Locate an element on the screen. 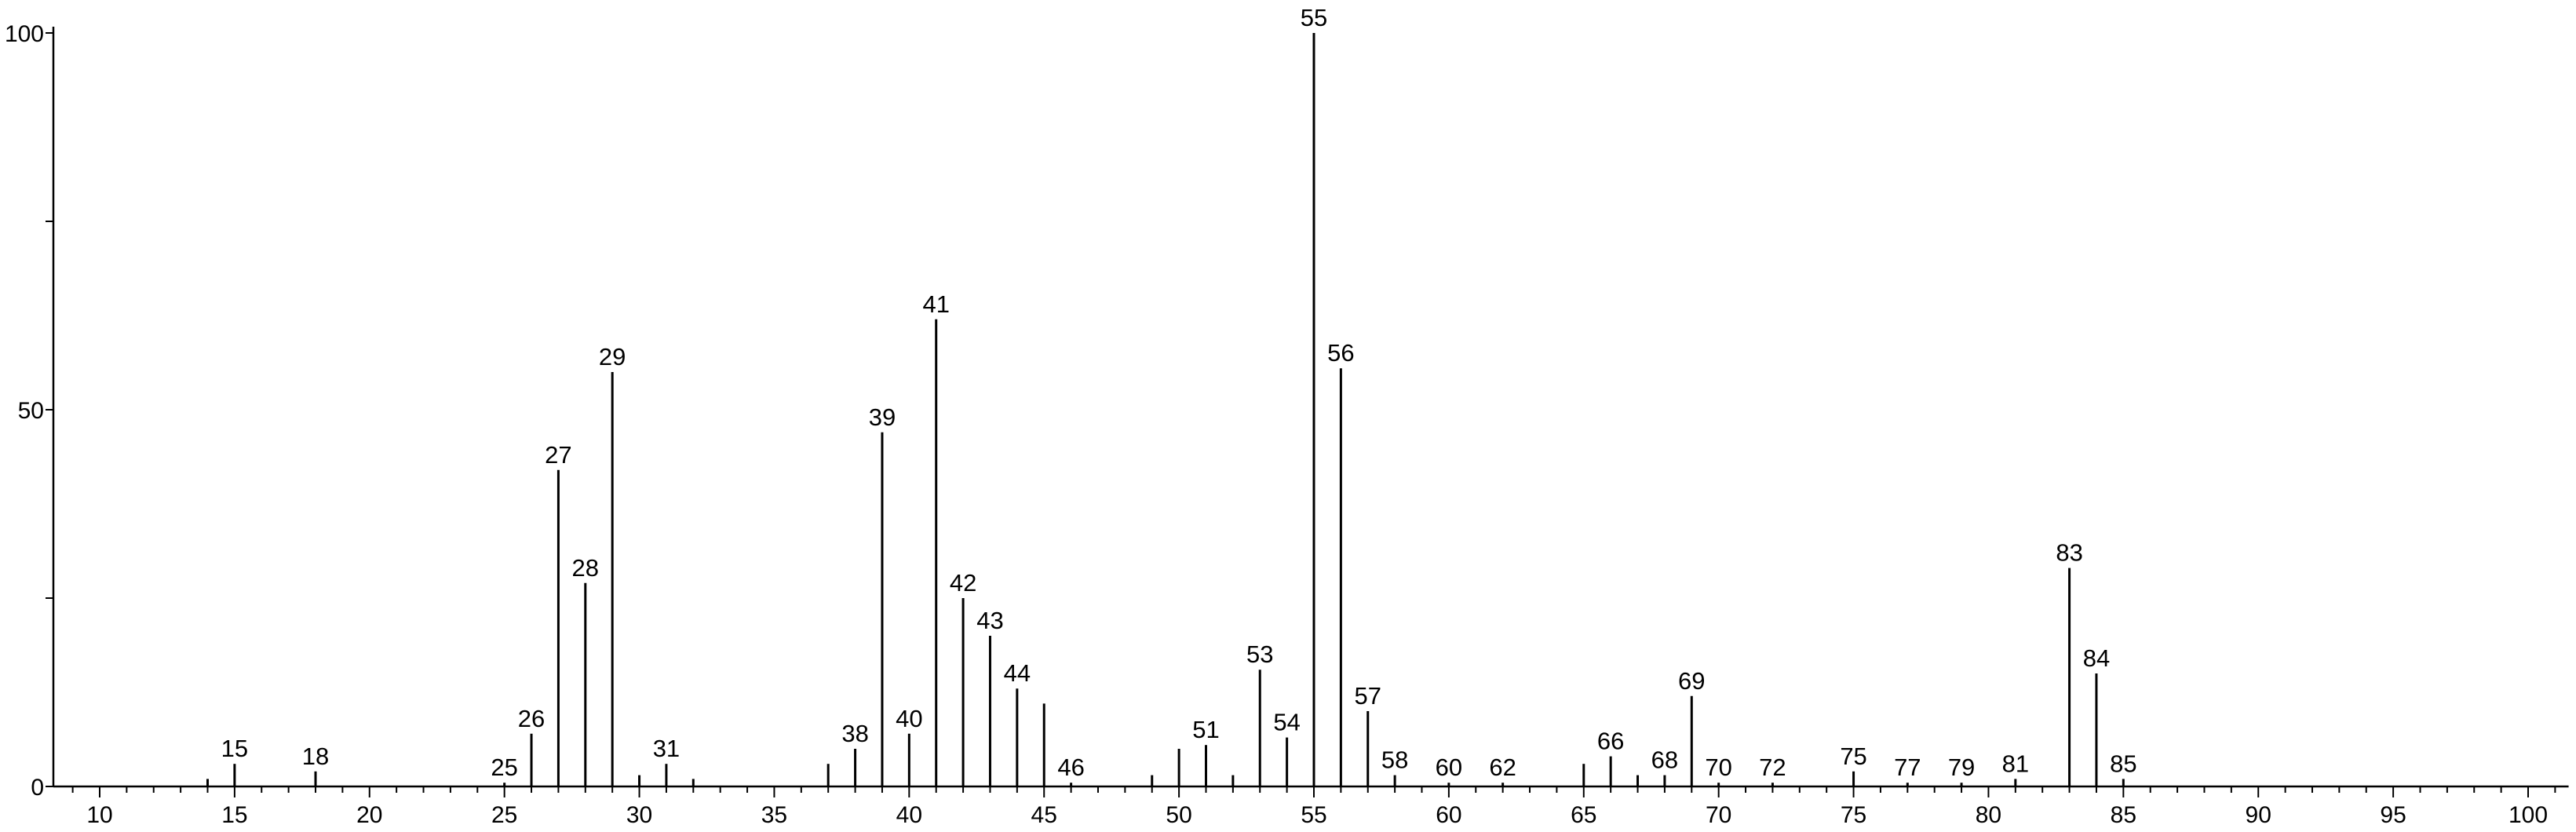 The width and height of the screenshot is (2576, 832). x-tick-label: 80 is located at coordinates (1988, 815).